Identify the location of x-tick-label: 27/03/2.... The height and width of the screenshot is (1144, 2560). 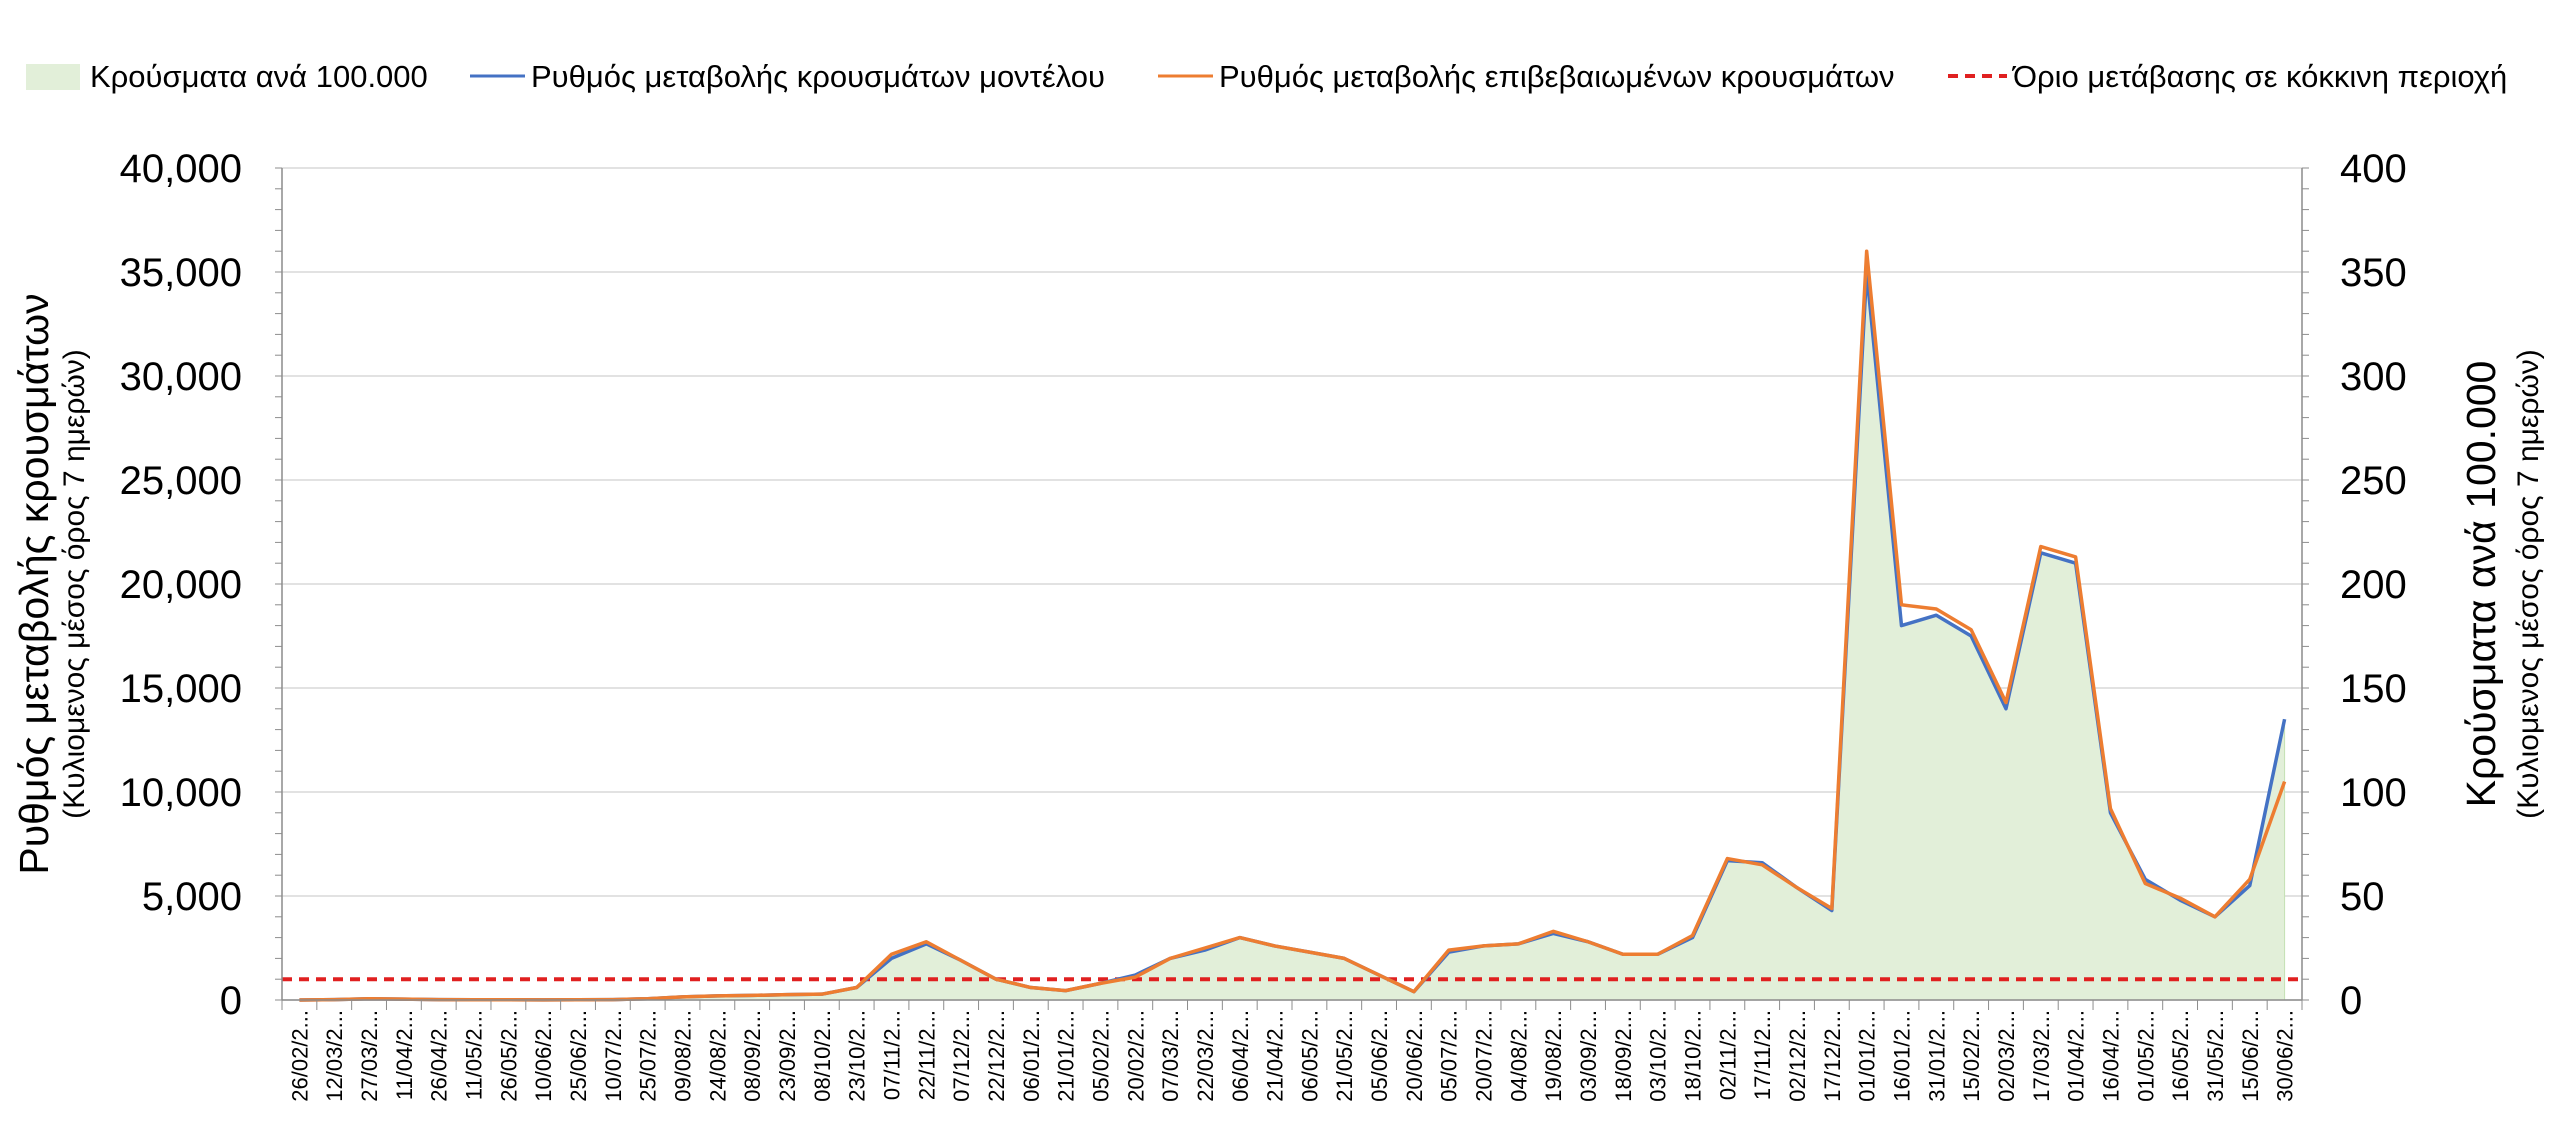
(369, 1056).